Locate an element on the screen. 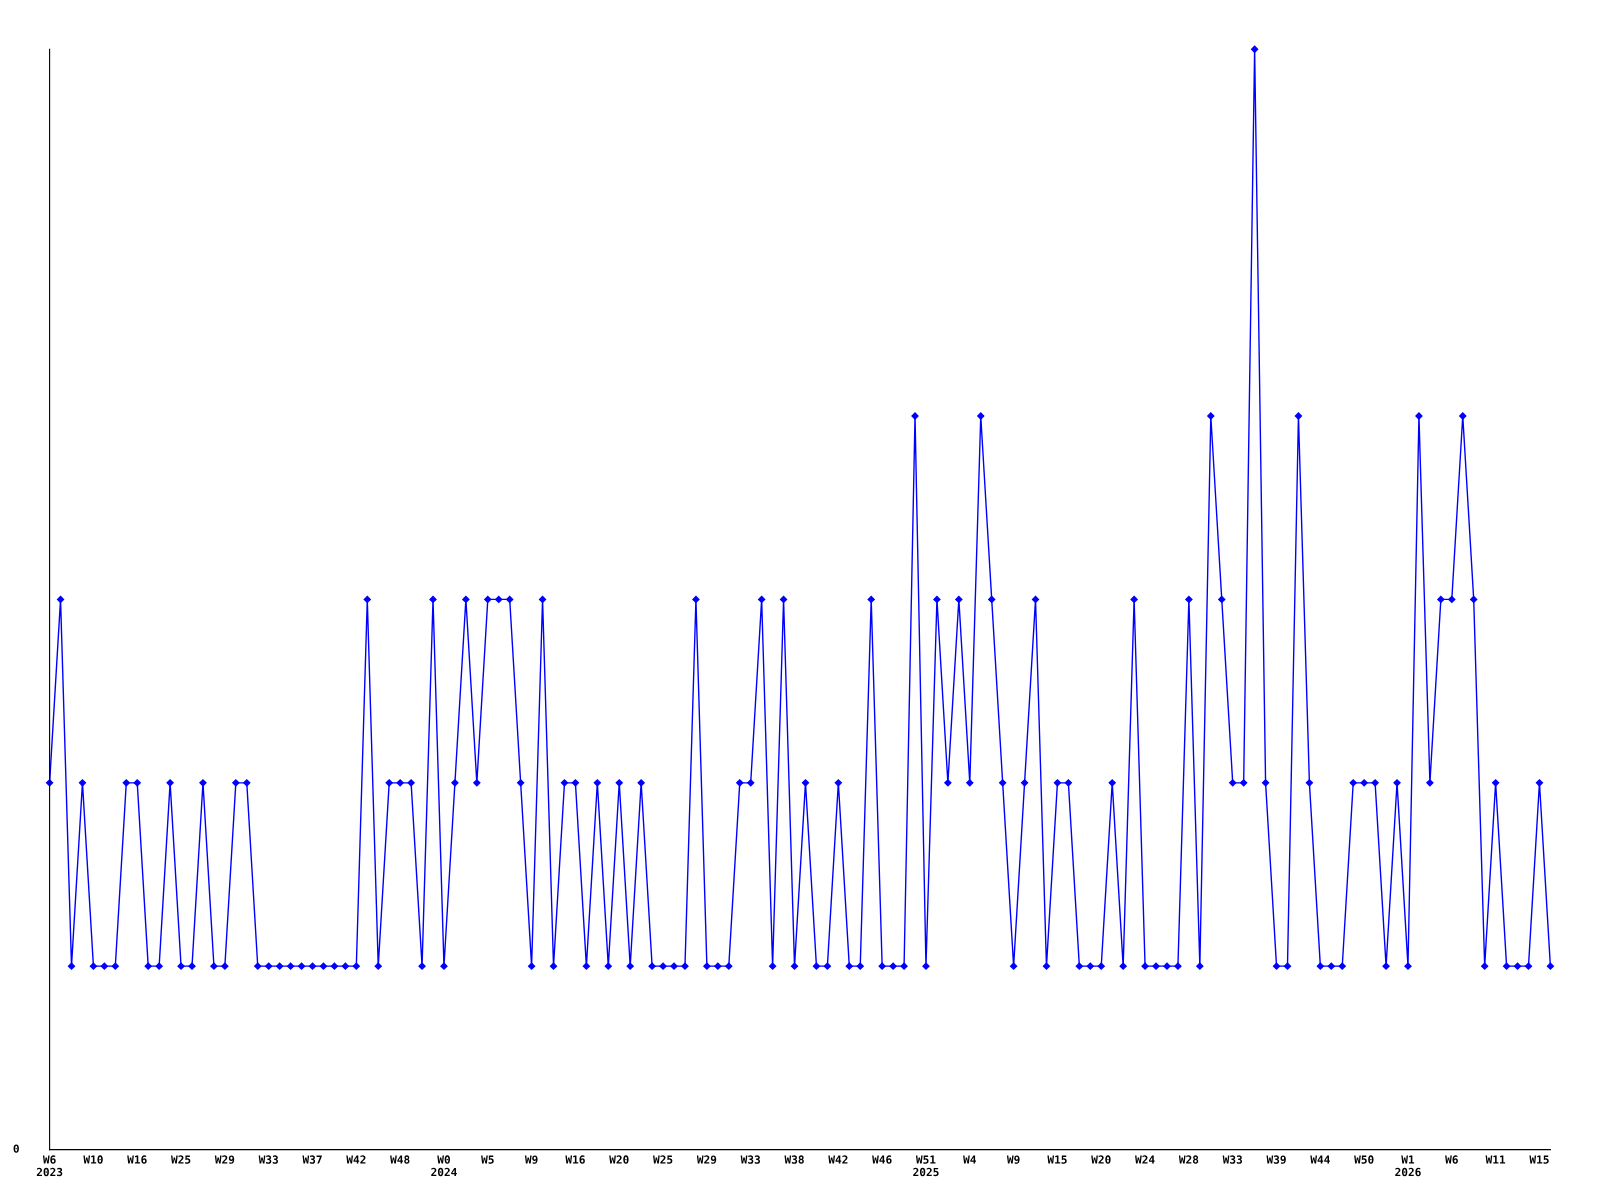 This screenshot has height=1200, width=1600. x-tick-label: W51 2025 is located at coordinates (926, 1166).